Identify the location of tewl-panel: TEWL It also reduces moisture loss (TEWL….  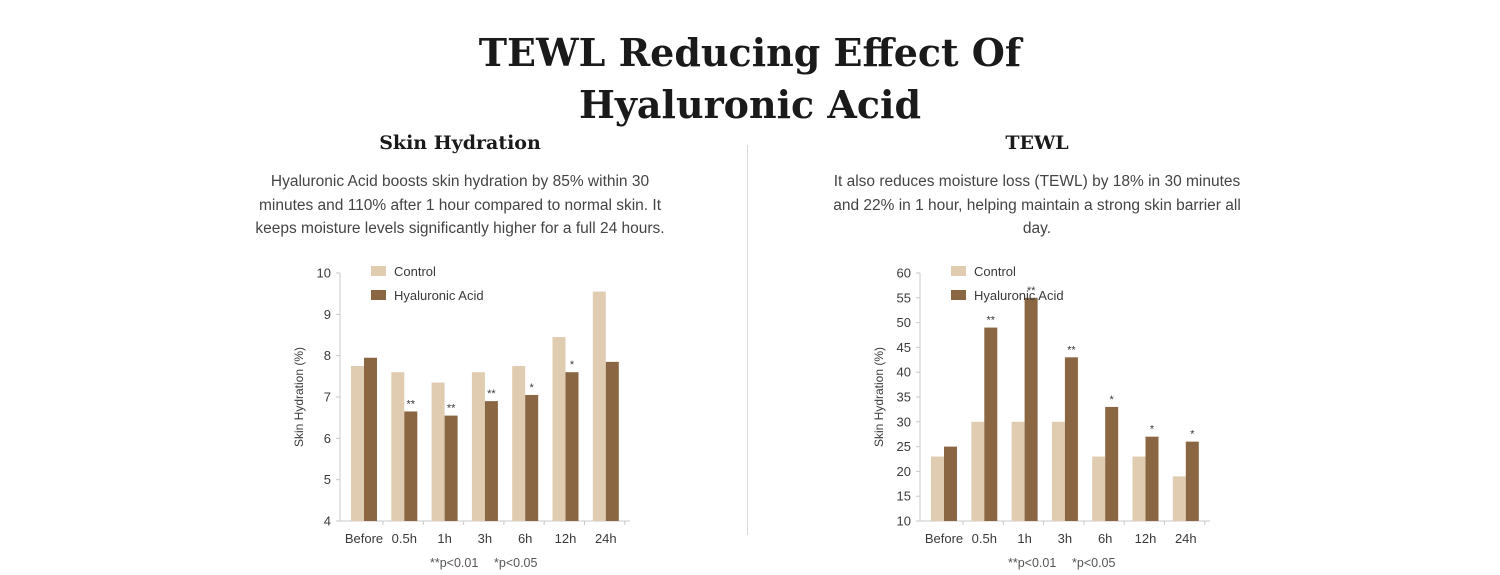
(1037, 185).